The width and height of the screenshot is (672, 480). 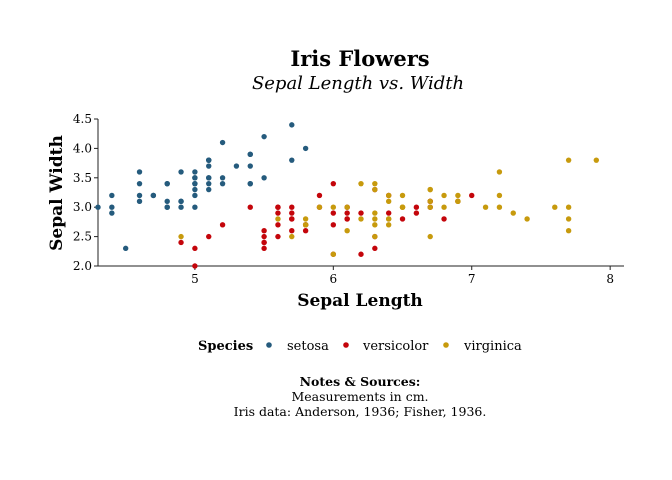 What do you see at coordinates (82, 207) in the screenshot?
I see `y-tick-label: 3.0` at bounding box center [82, 207].